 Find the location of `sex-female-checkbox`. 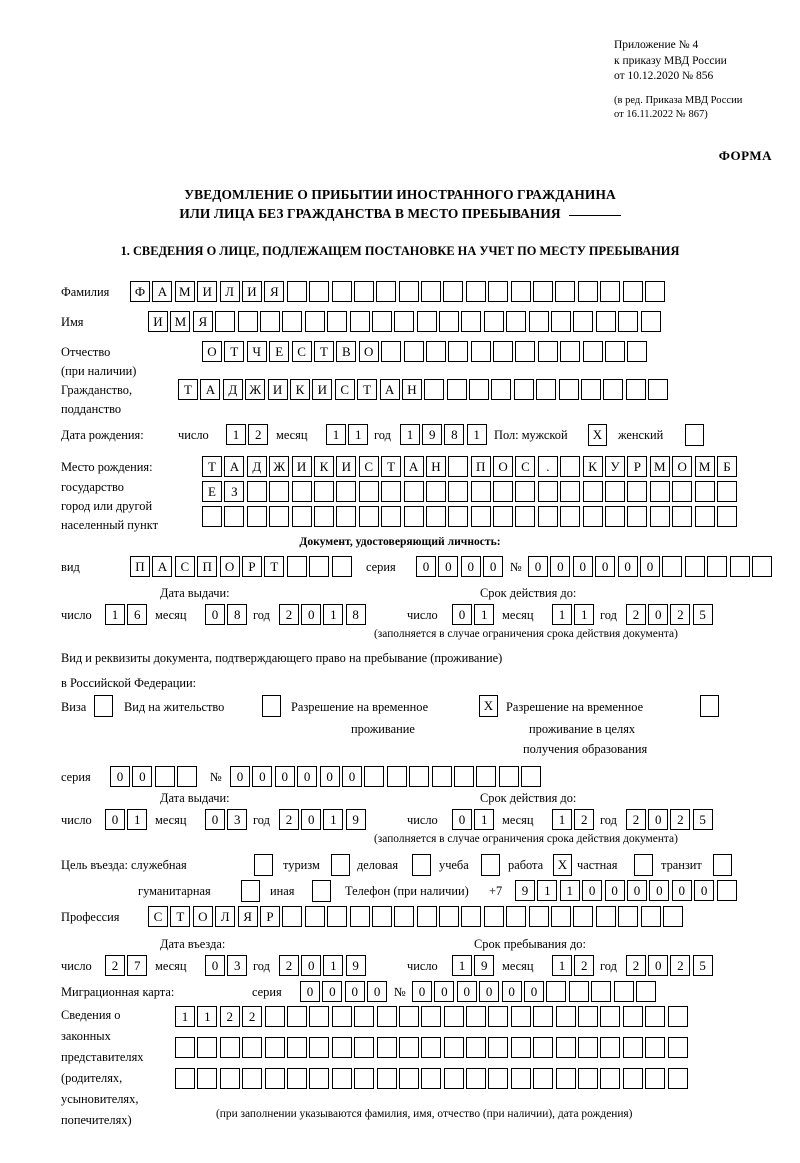

sex-female-checkbox is located at coordinates (694, 435).